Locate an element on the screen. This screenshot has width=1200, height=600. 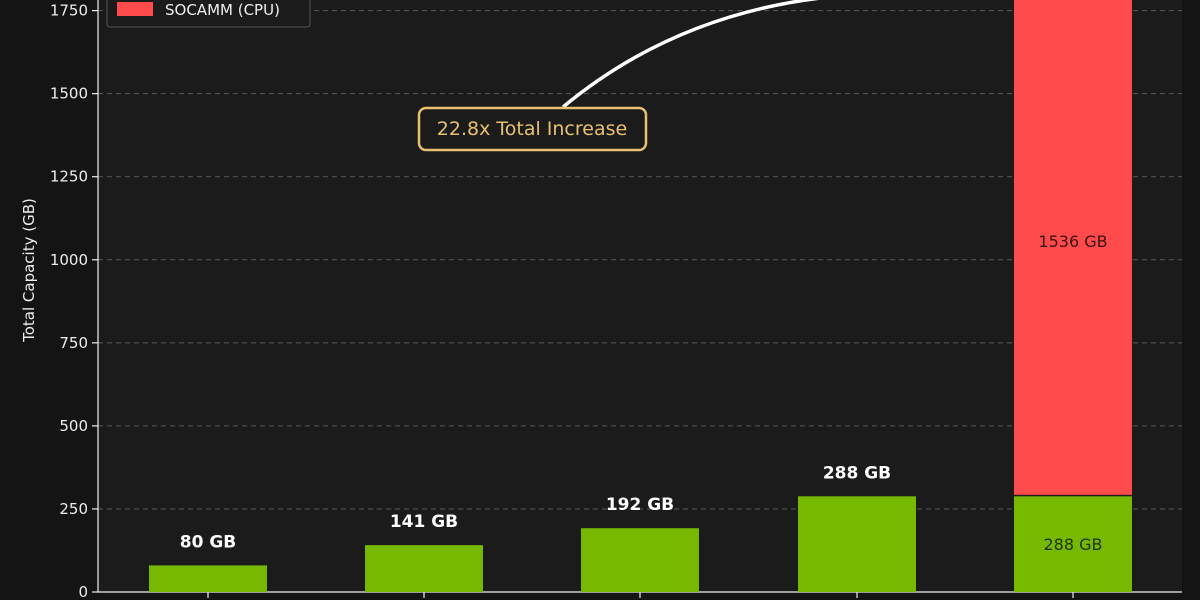
y-tick-label: 1750 is located at coordinates (69, 11).